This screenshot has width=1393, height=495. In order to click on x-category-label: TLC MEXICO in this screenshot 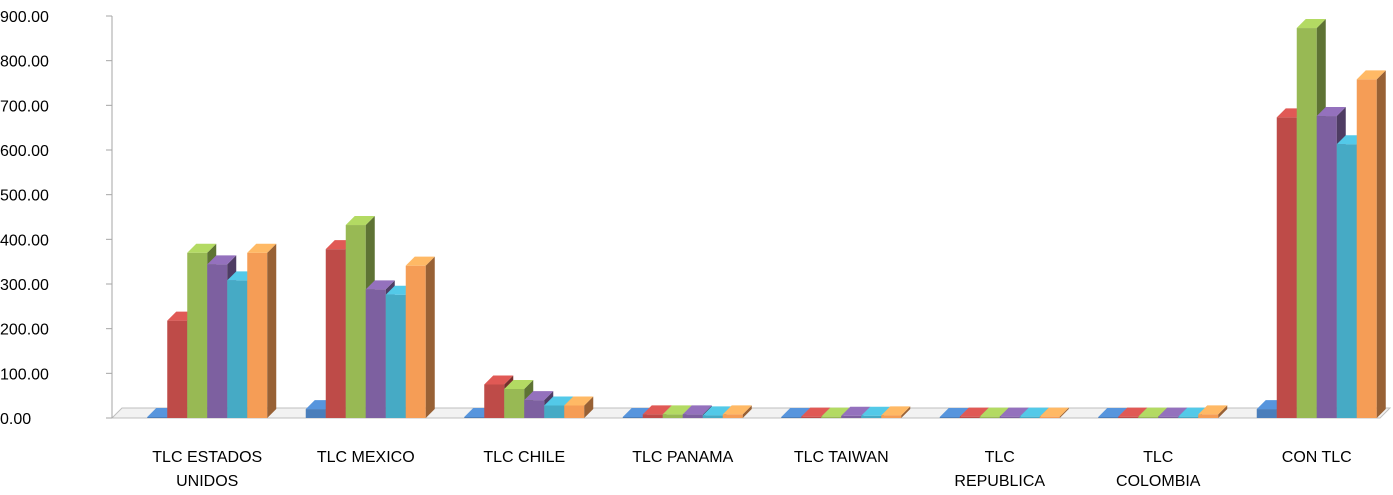, I will do `click(366, 457)`.